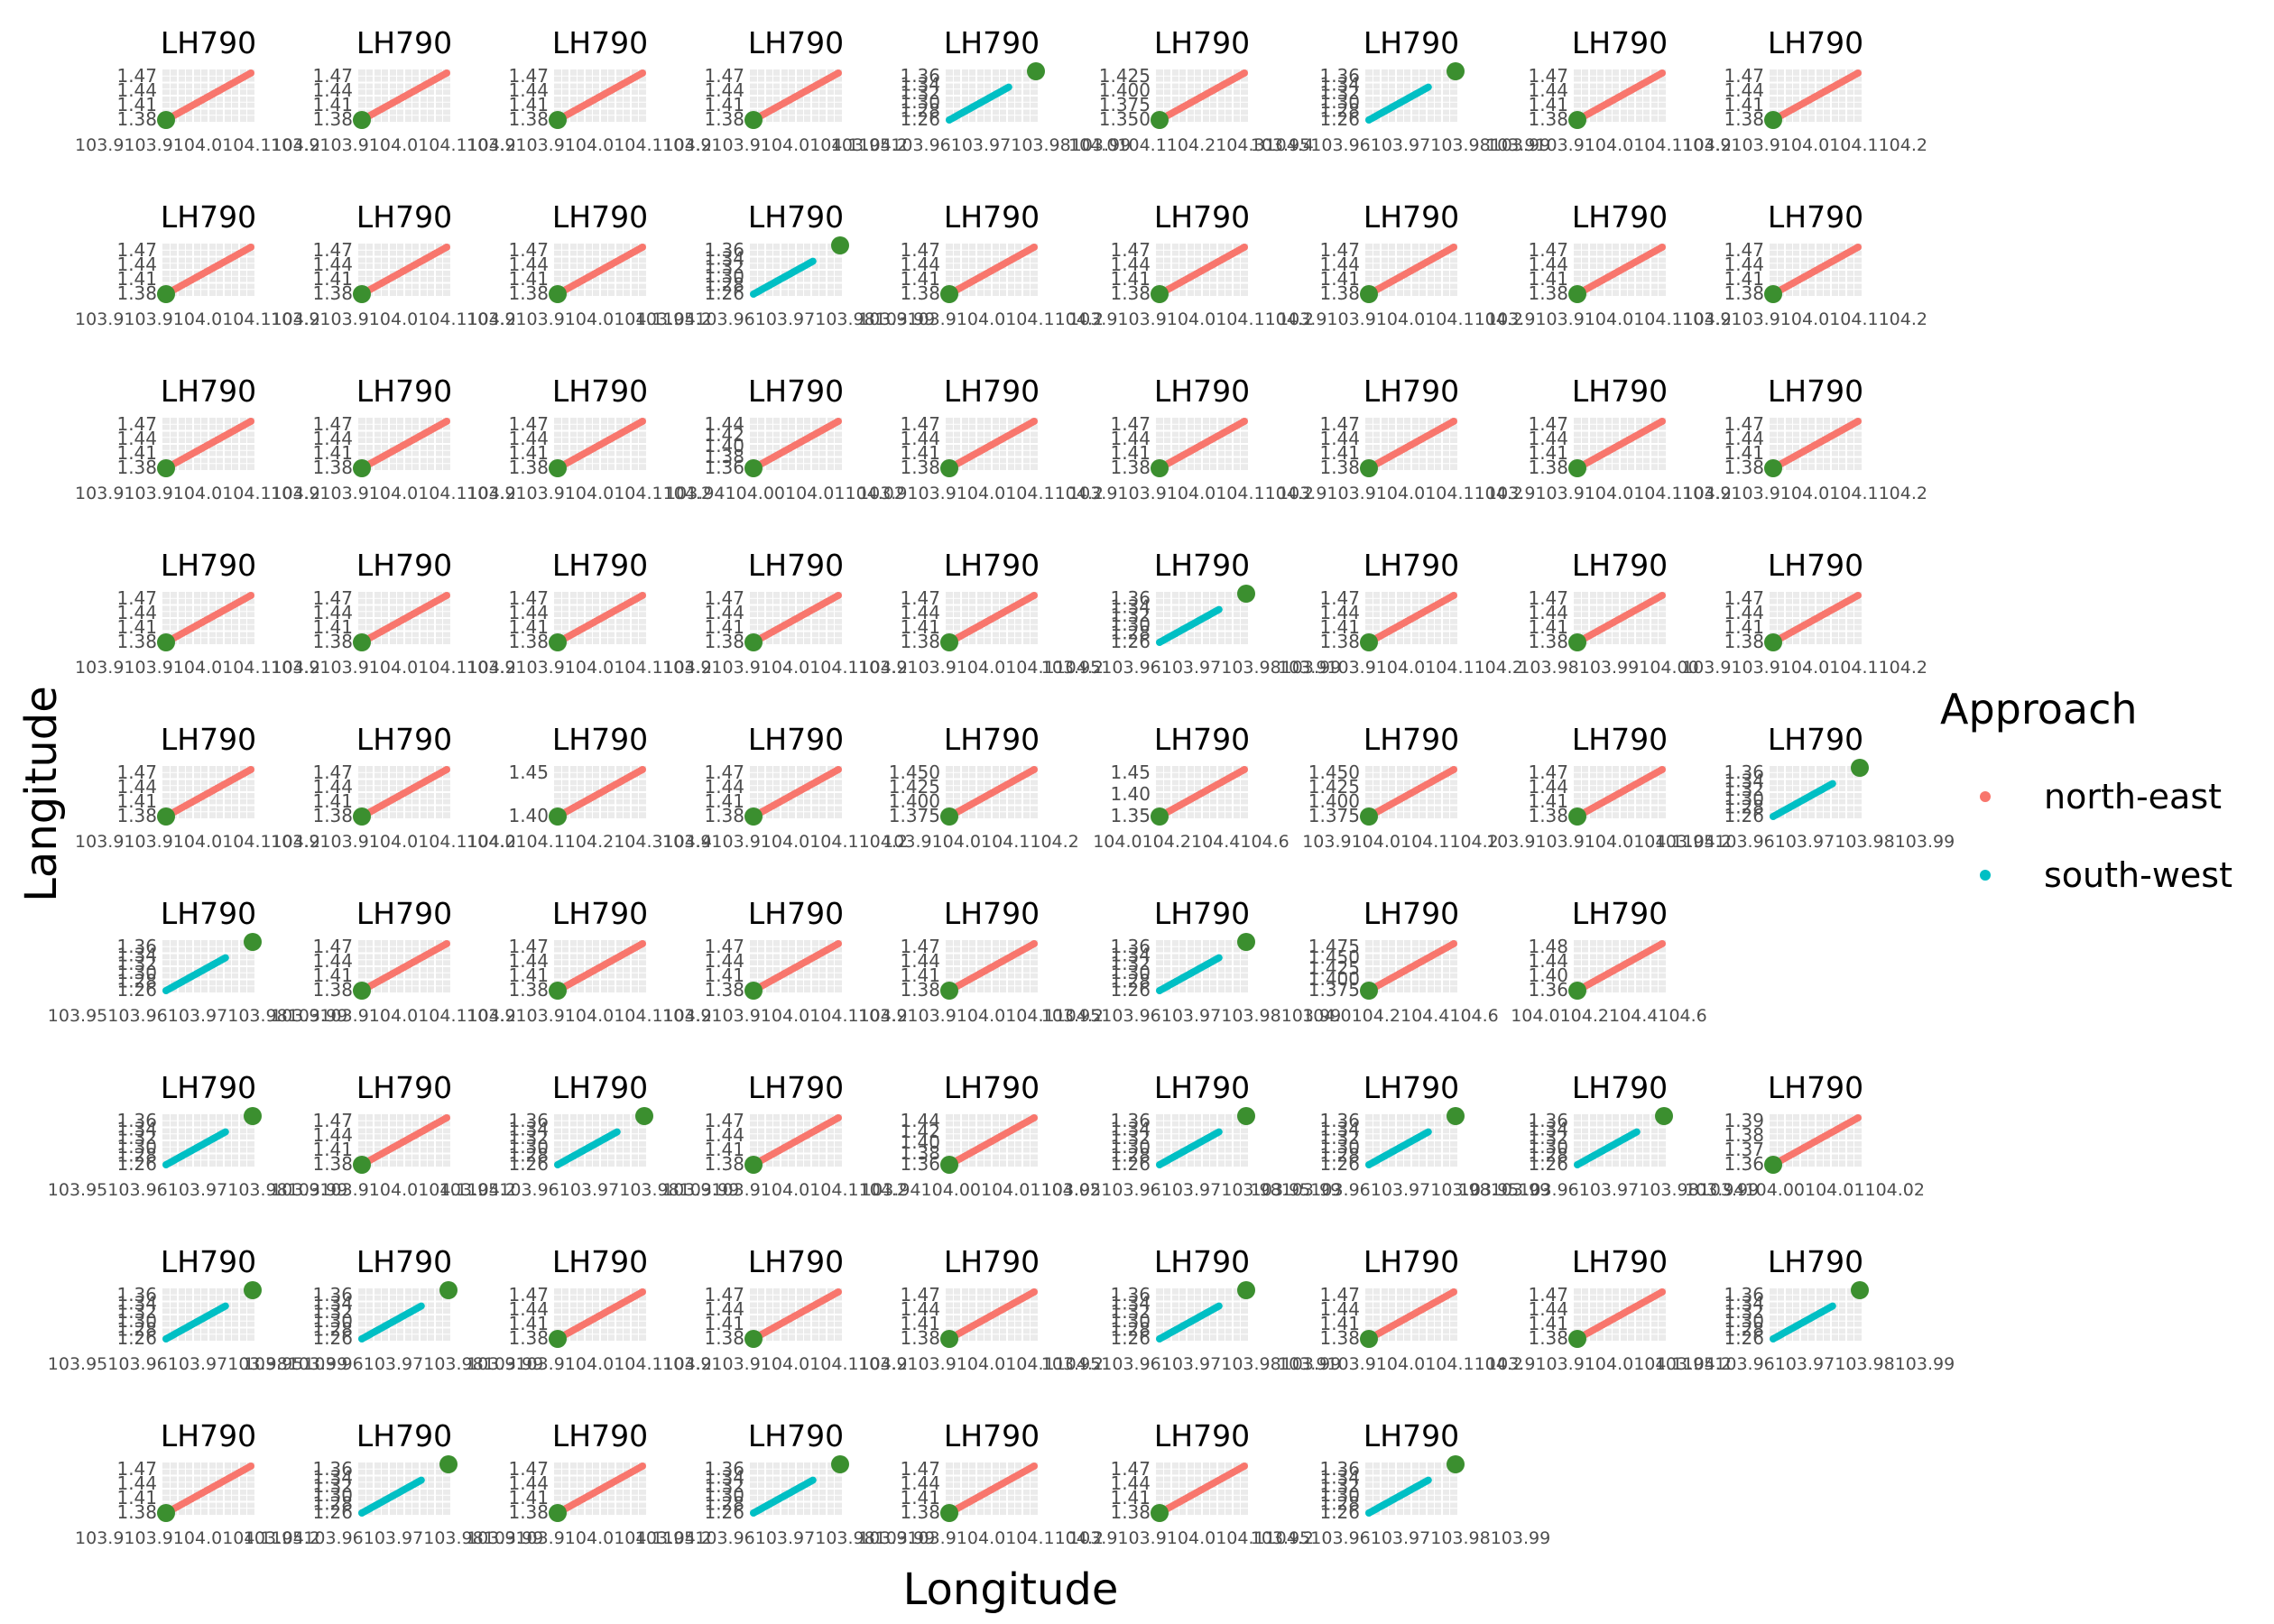  I want to click on y-tick-label: 1.30, so click(1340, 102).